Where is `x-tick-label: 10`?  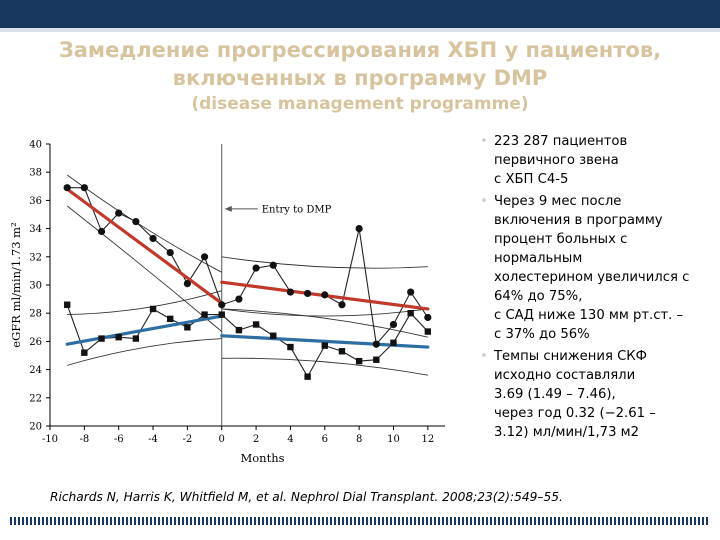
x-tick-label: 10 is located at coordinates (393, 439).